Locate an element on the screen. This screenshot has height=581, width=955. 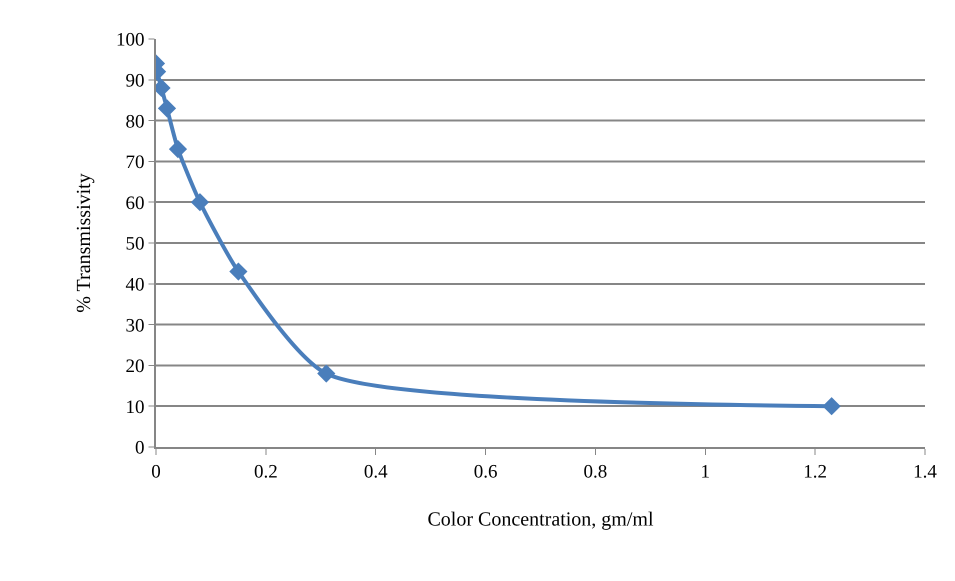
y-tick-label: 50 is located at coordinates (134, 244).